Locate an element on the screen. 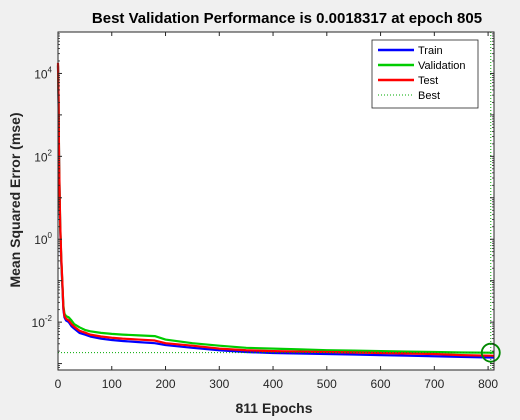 The image size is (520, 420). x-tick-label: 600 is located at coordinates (381, 384).